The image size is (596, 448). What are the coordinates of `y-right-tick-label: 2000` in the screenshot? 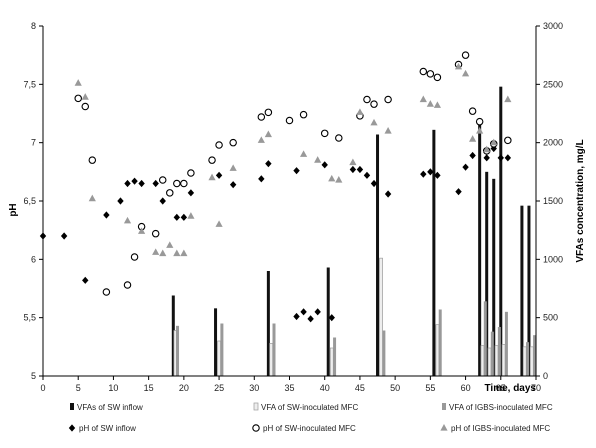 It's located at (553, 143).